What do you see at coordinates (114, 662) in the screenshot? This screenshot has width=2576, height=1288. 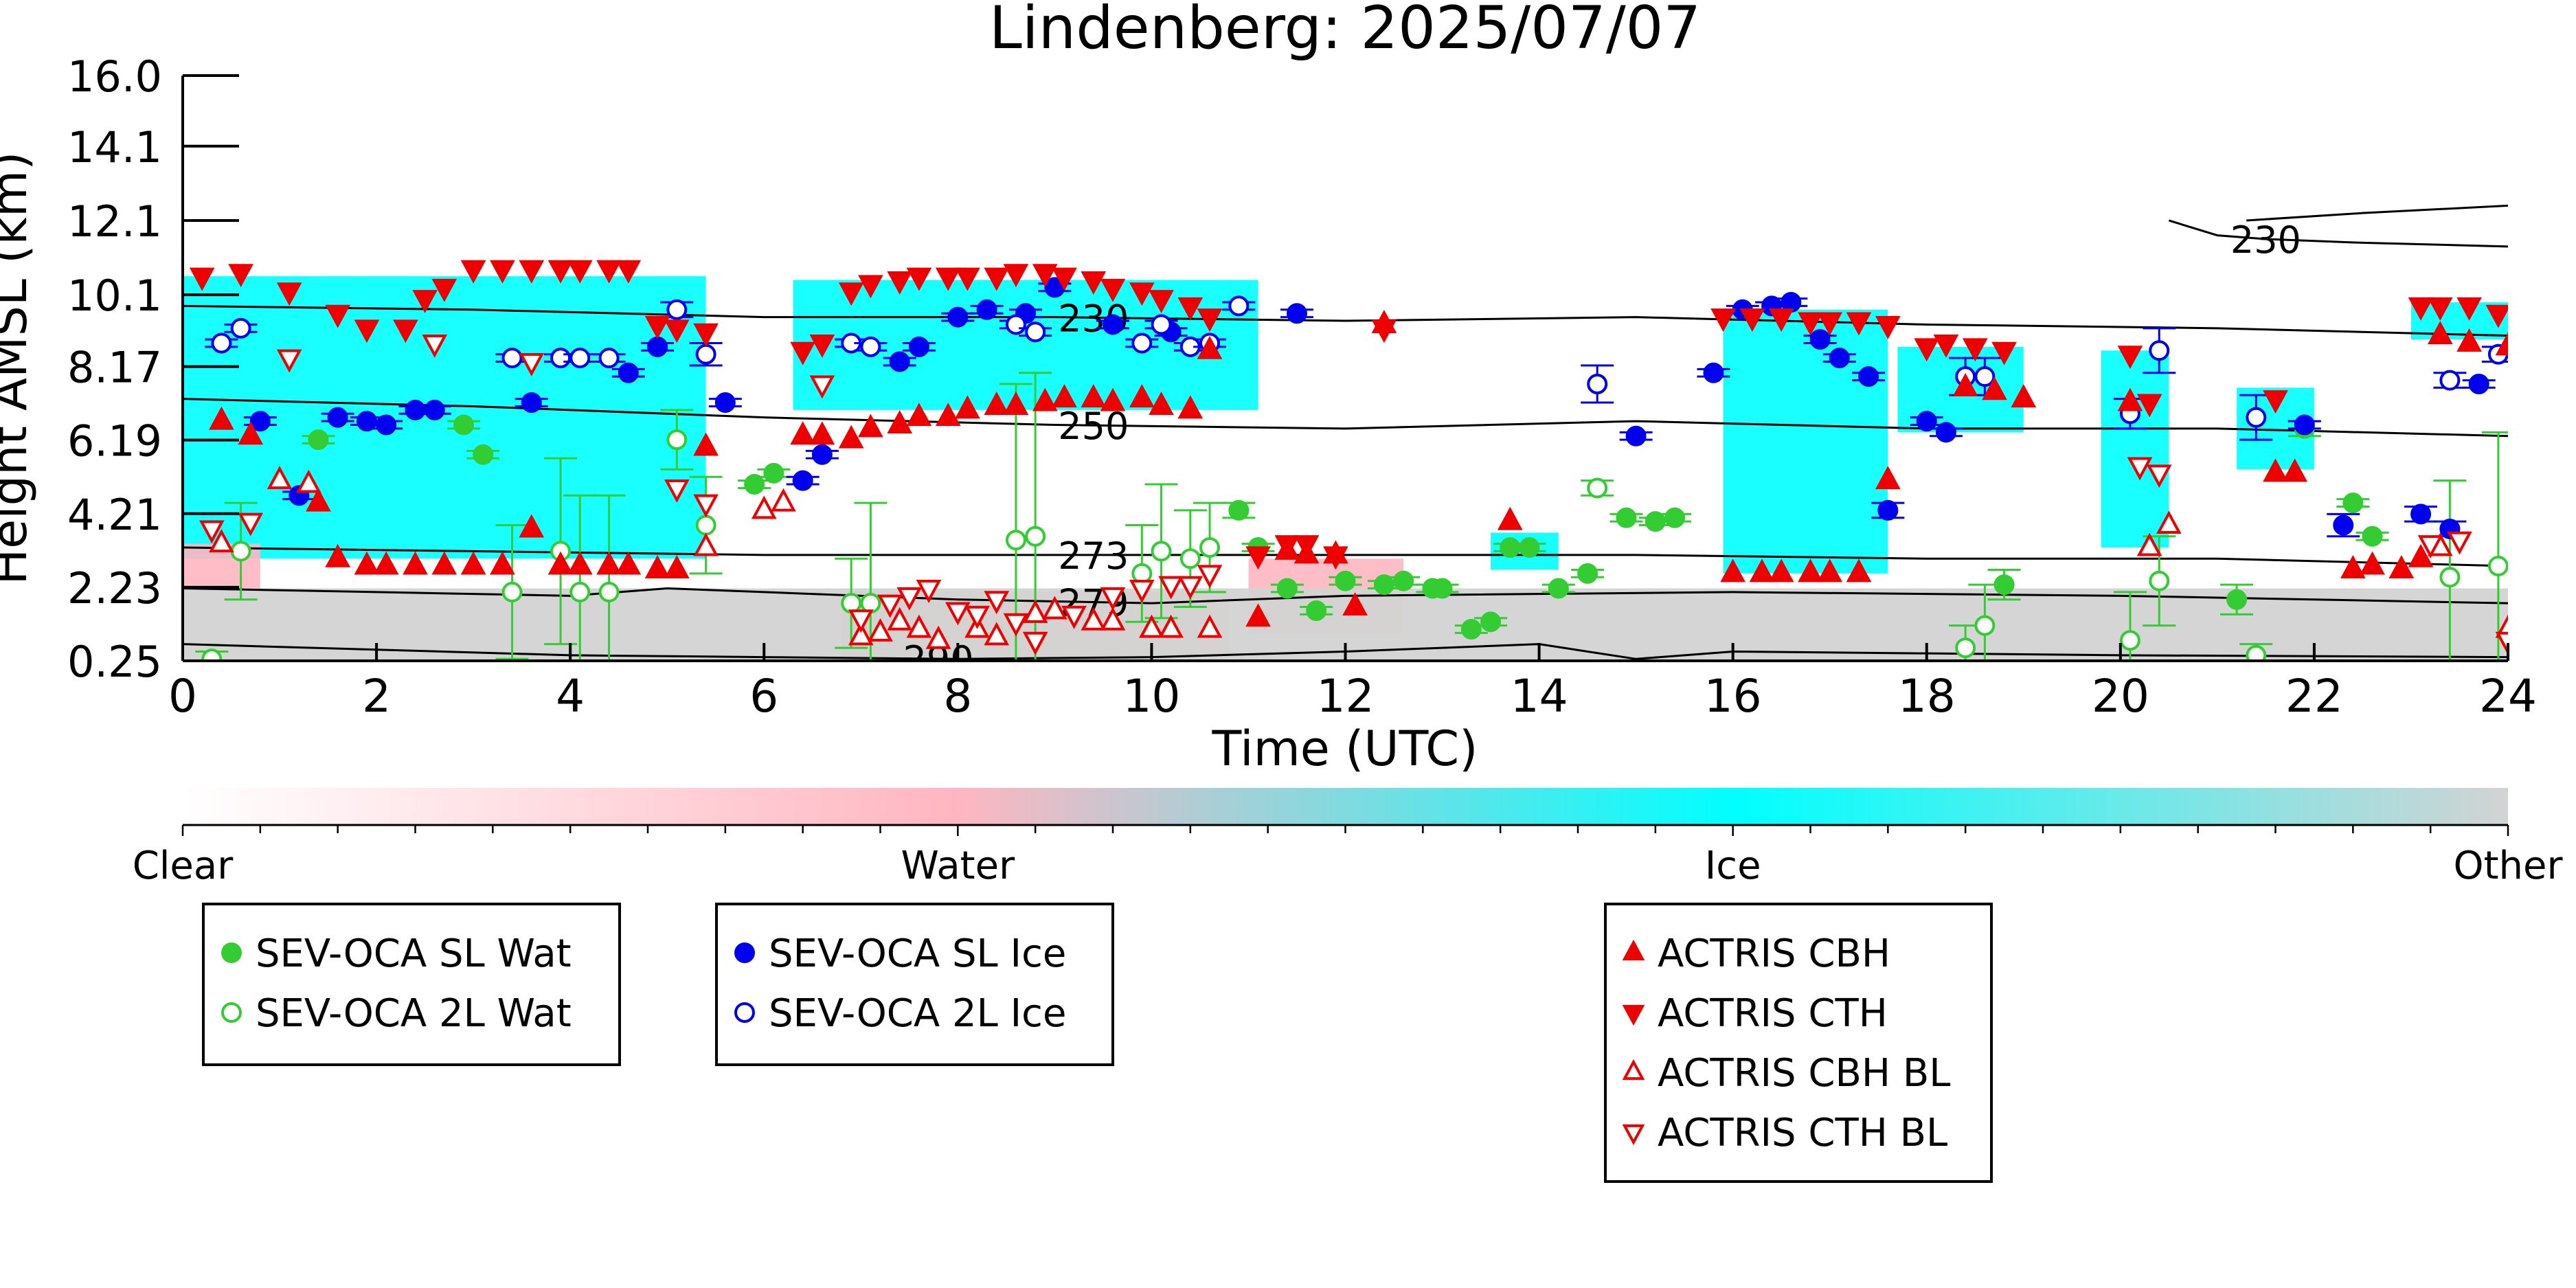 I see `y-tick-label: 0.25` at bounding box center [114, 662].